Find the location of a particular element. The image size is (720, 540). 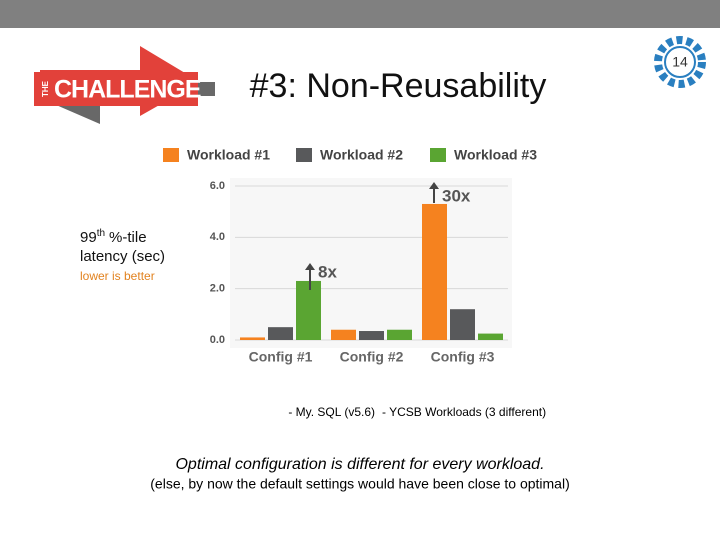

y-tick-label: 6.0 is located at coordinates (217, 186).